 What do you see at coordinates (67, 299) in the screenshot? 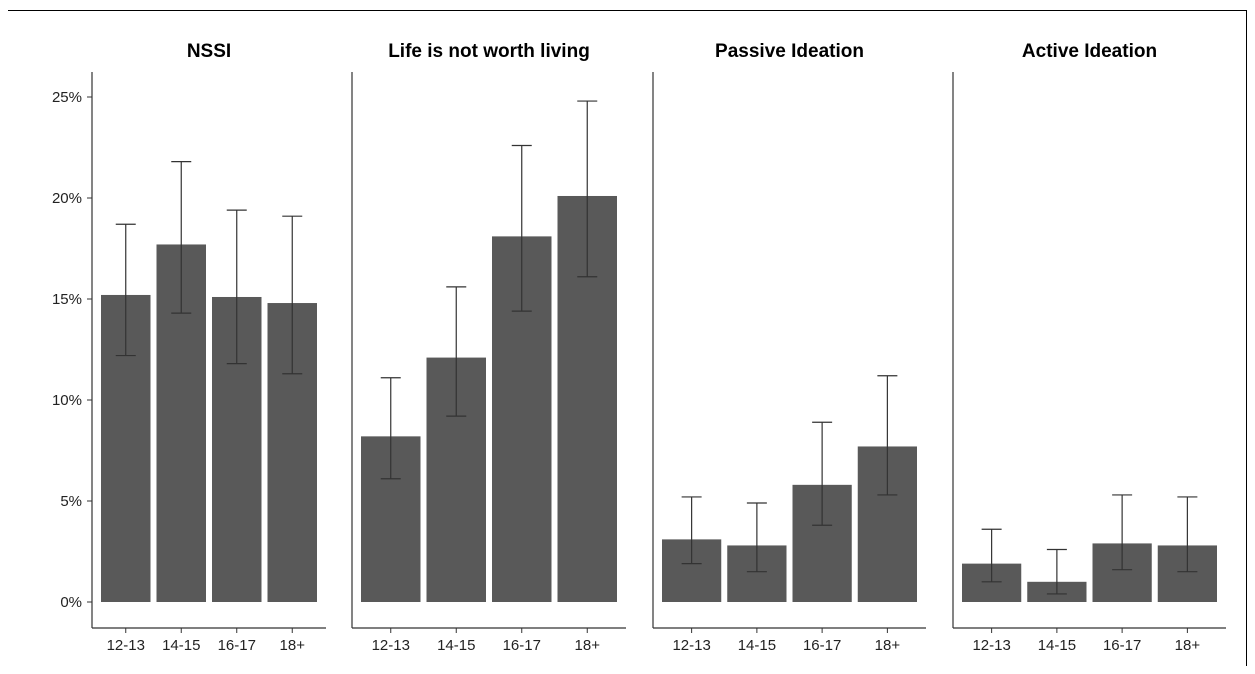
I see `y-tick-label: 15%` at bounding box center [67, 299].